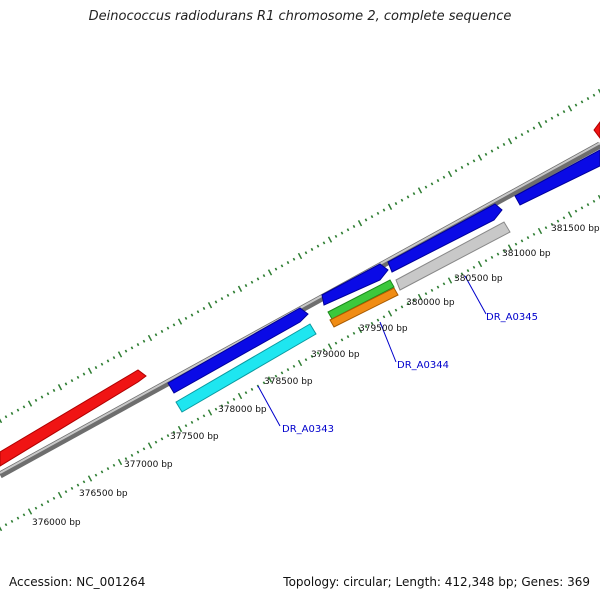  What do you see at coordinates (512, 317) in the screenshot?
I see `gene-label-DR_A0345: DR_A0345` at bounding box center [512, 317].